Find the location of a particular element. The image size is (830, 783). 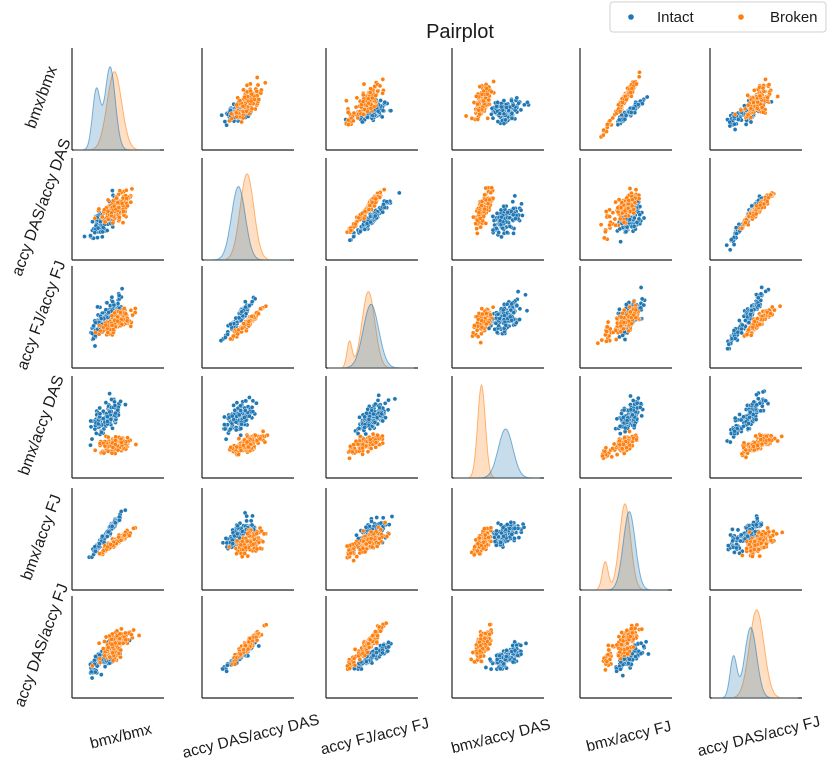

chart-title: Pairplot is located at coordinates (460, 32).